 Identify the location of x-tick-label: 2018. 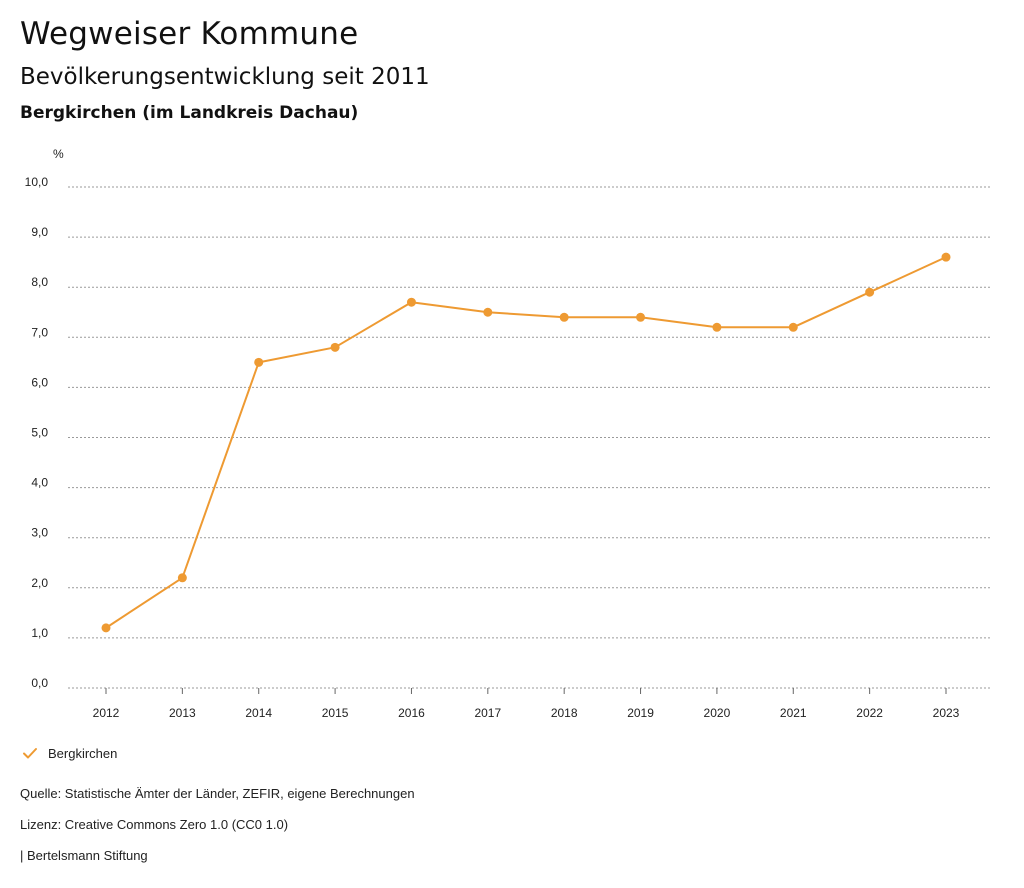
(564, 713).